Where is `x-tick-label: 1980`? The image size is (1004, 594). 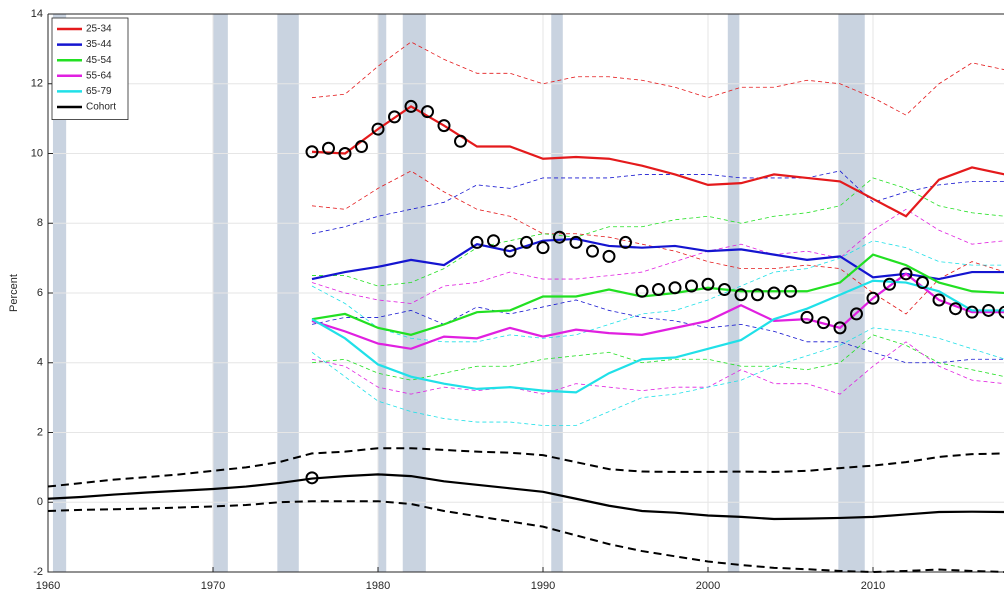 x-tick-label: 1980 is located at coordinates (378, 586).